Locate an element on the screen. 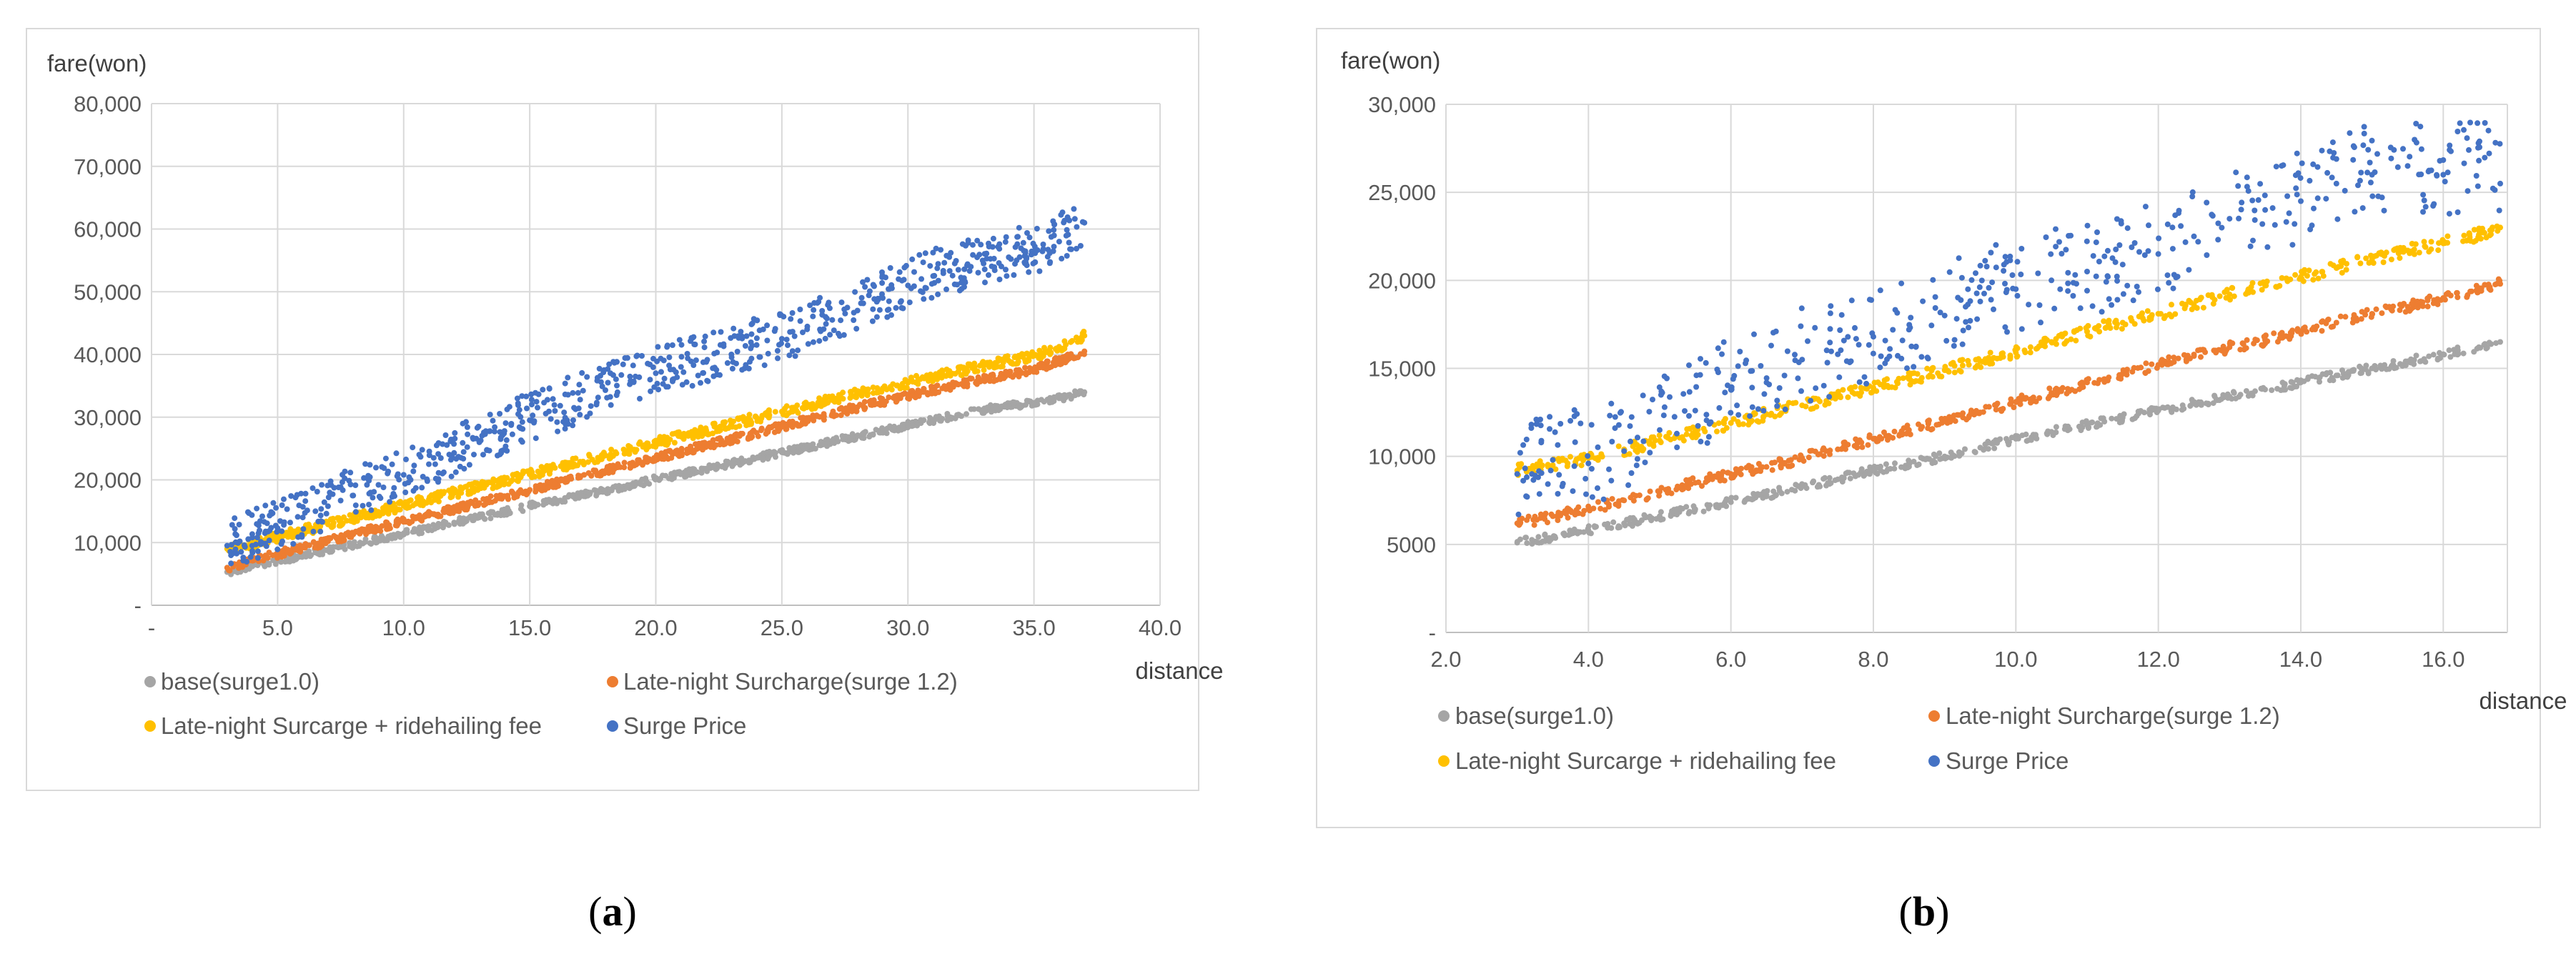 This screenshot has width=2576, height=959. legend-label: Late-night Surcharge(surge 1.2) is located at coordinates (791, 681).